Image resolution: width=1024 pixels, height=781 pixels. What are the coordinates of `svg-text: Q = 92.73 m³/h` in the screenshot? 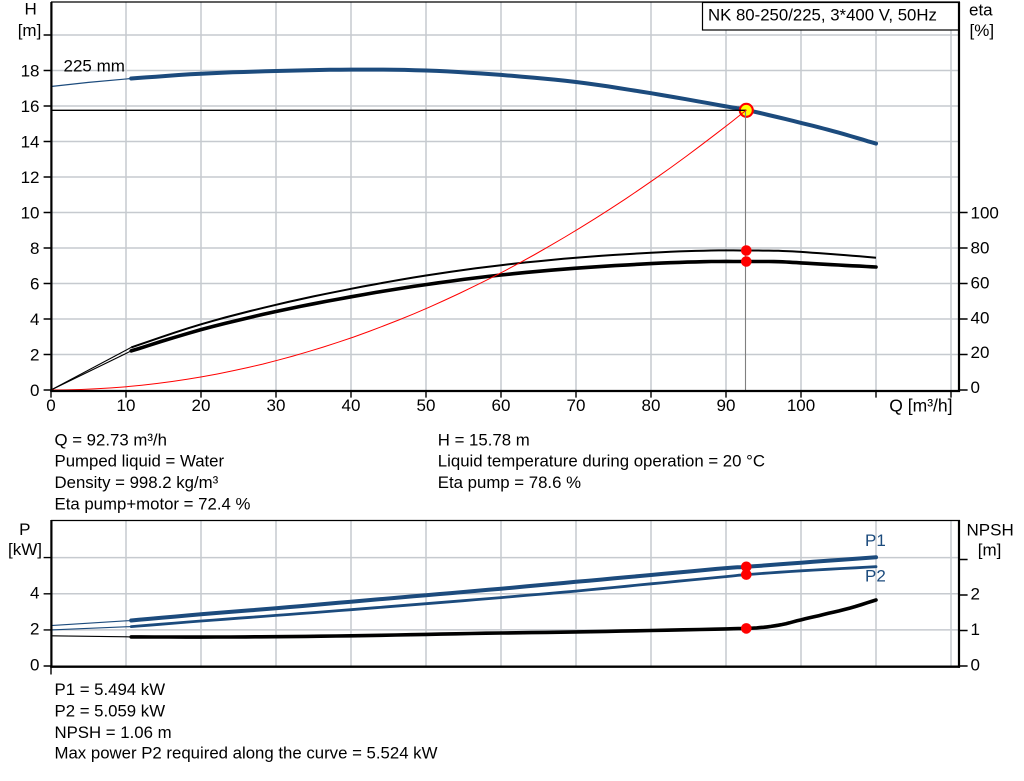 It's located at (111, 439).